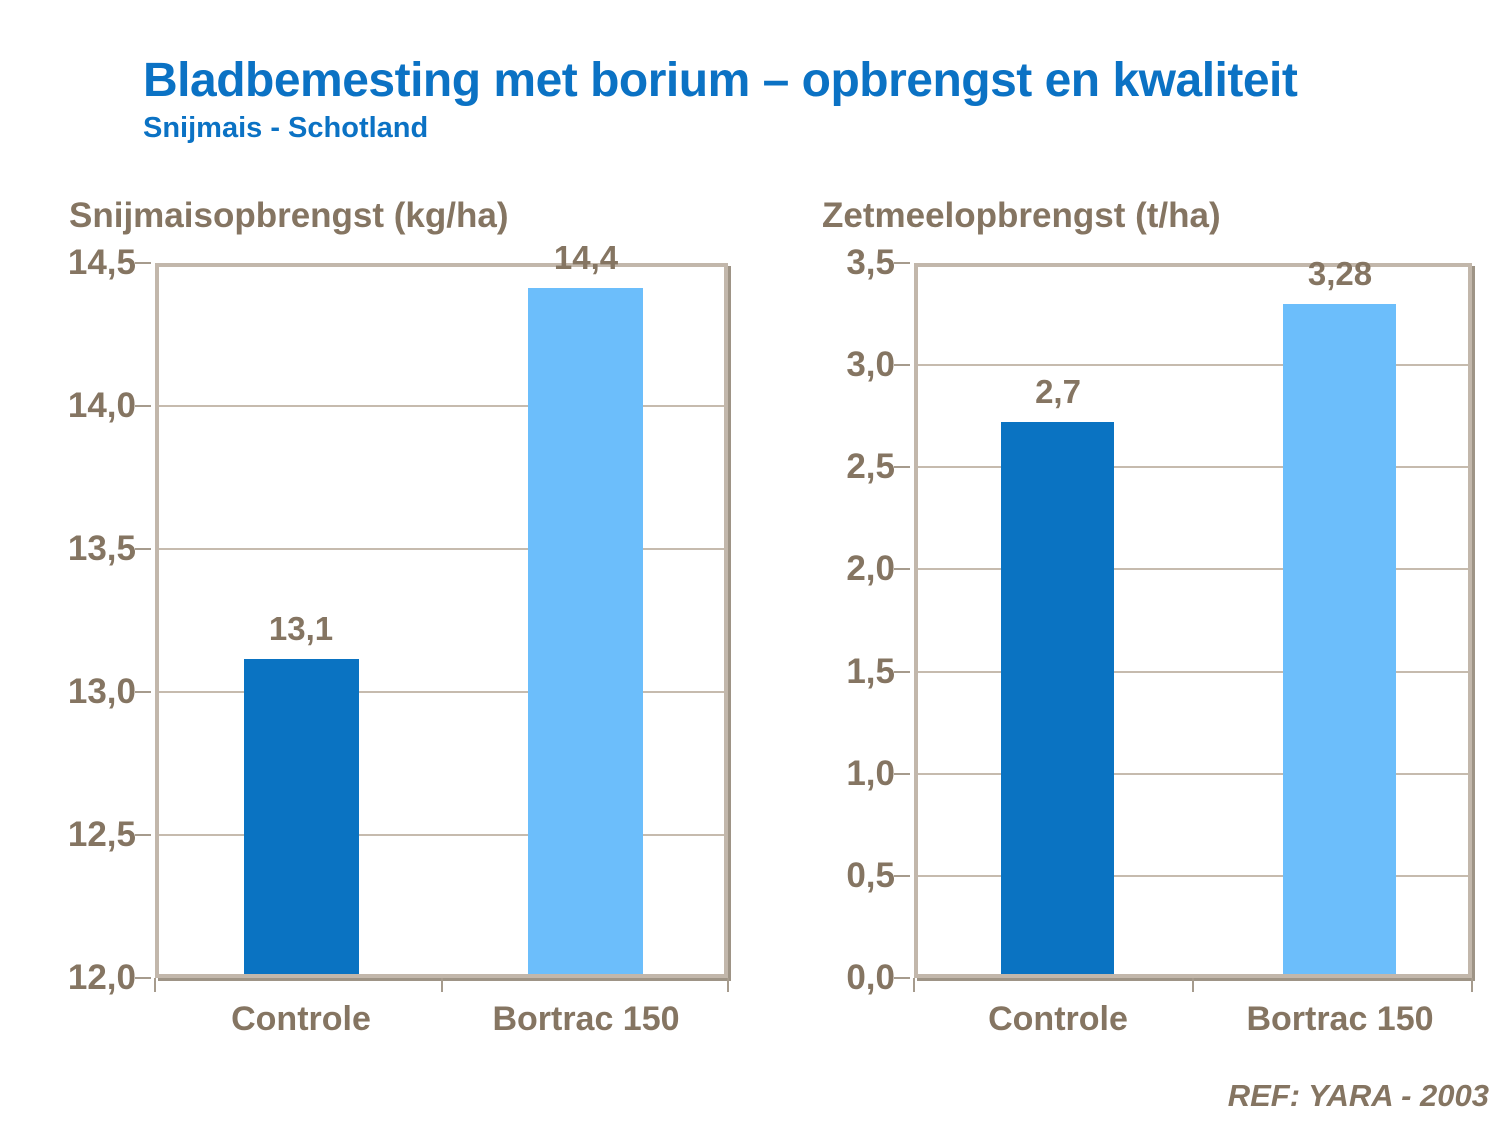 This screenshot has height=1125, width=1499. What do you see at coordinates (101, 262) in the screenshot?
I see `y-axis-tick-label: 14,5` at bounding box center [101, 262].